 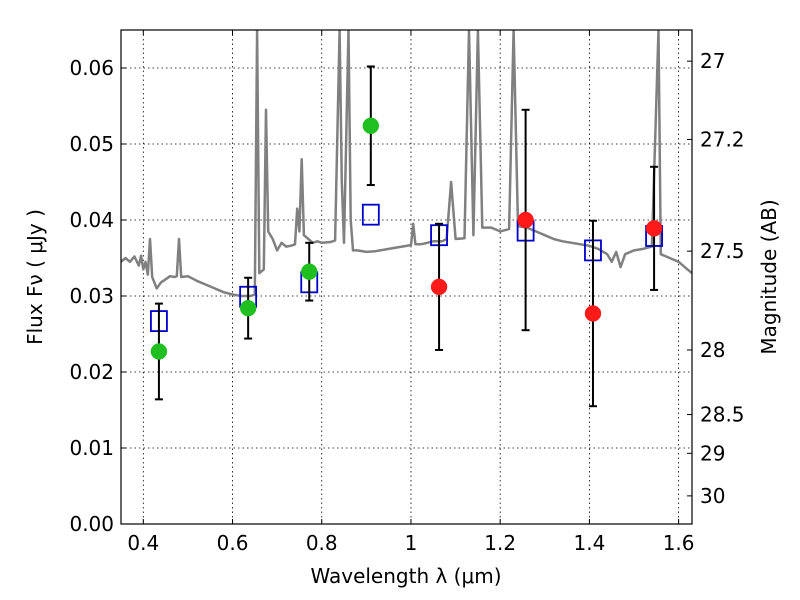 What do you see at coordinates (679, 543) in the screenshot?
I see `x-tick-label: 1.6` at bounding box center [679, 543].